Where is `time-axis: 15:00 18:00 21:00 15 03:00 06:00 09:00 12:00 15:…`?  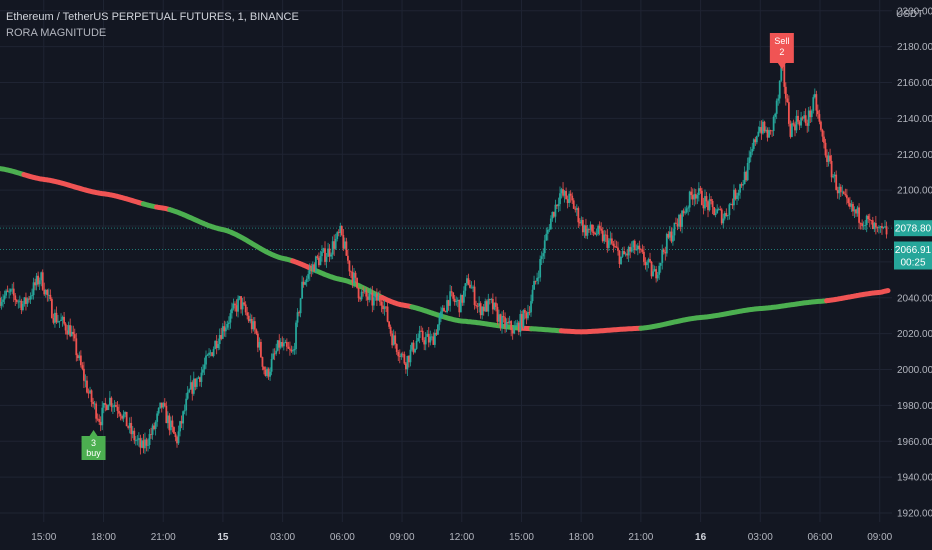 time-axis: 15:00 18:00 21:00 15 03:00 06:00 09:00 12:00 15:… is located at coordinates (461, 537).